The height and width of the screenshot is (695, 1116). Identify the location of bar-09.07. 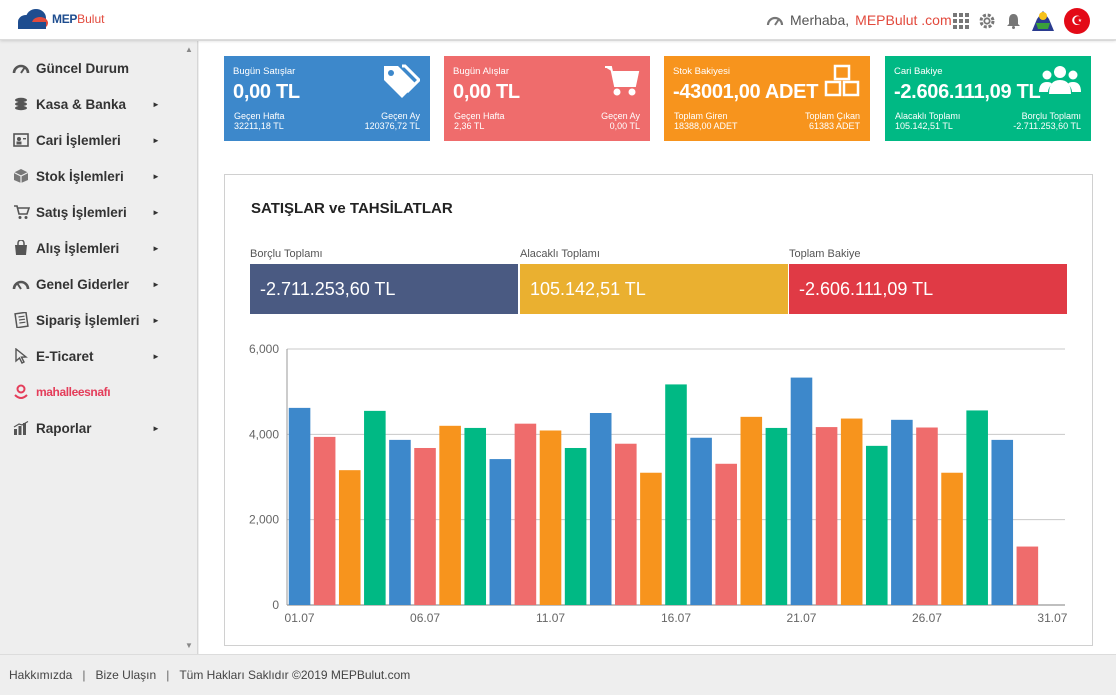
(500, 532).